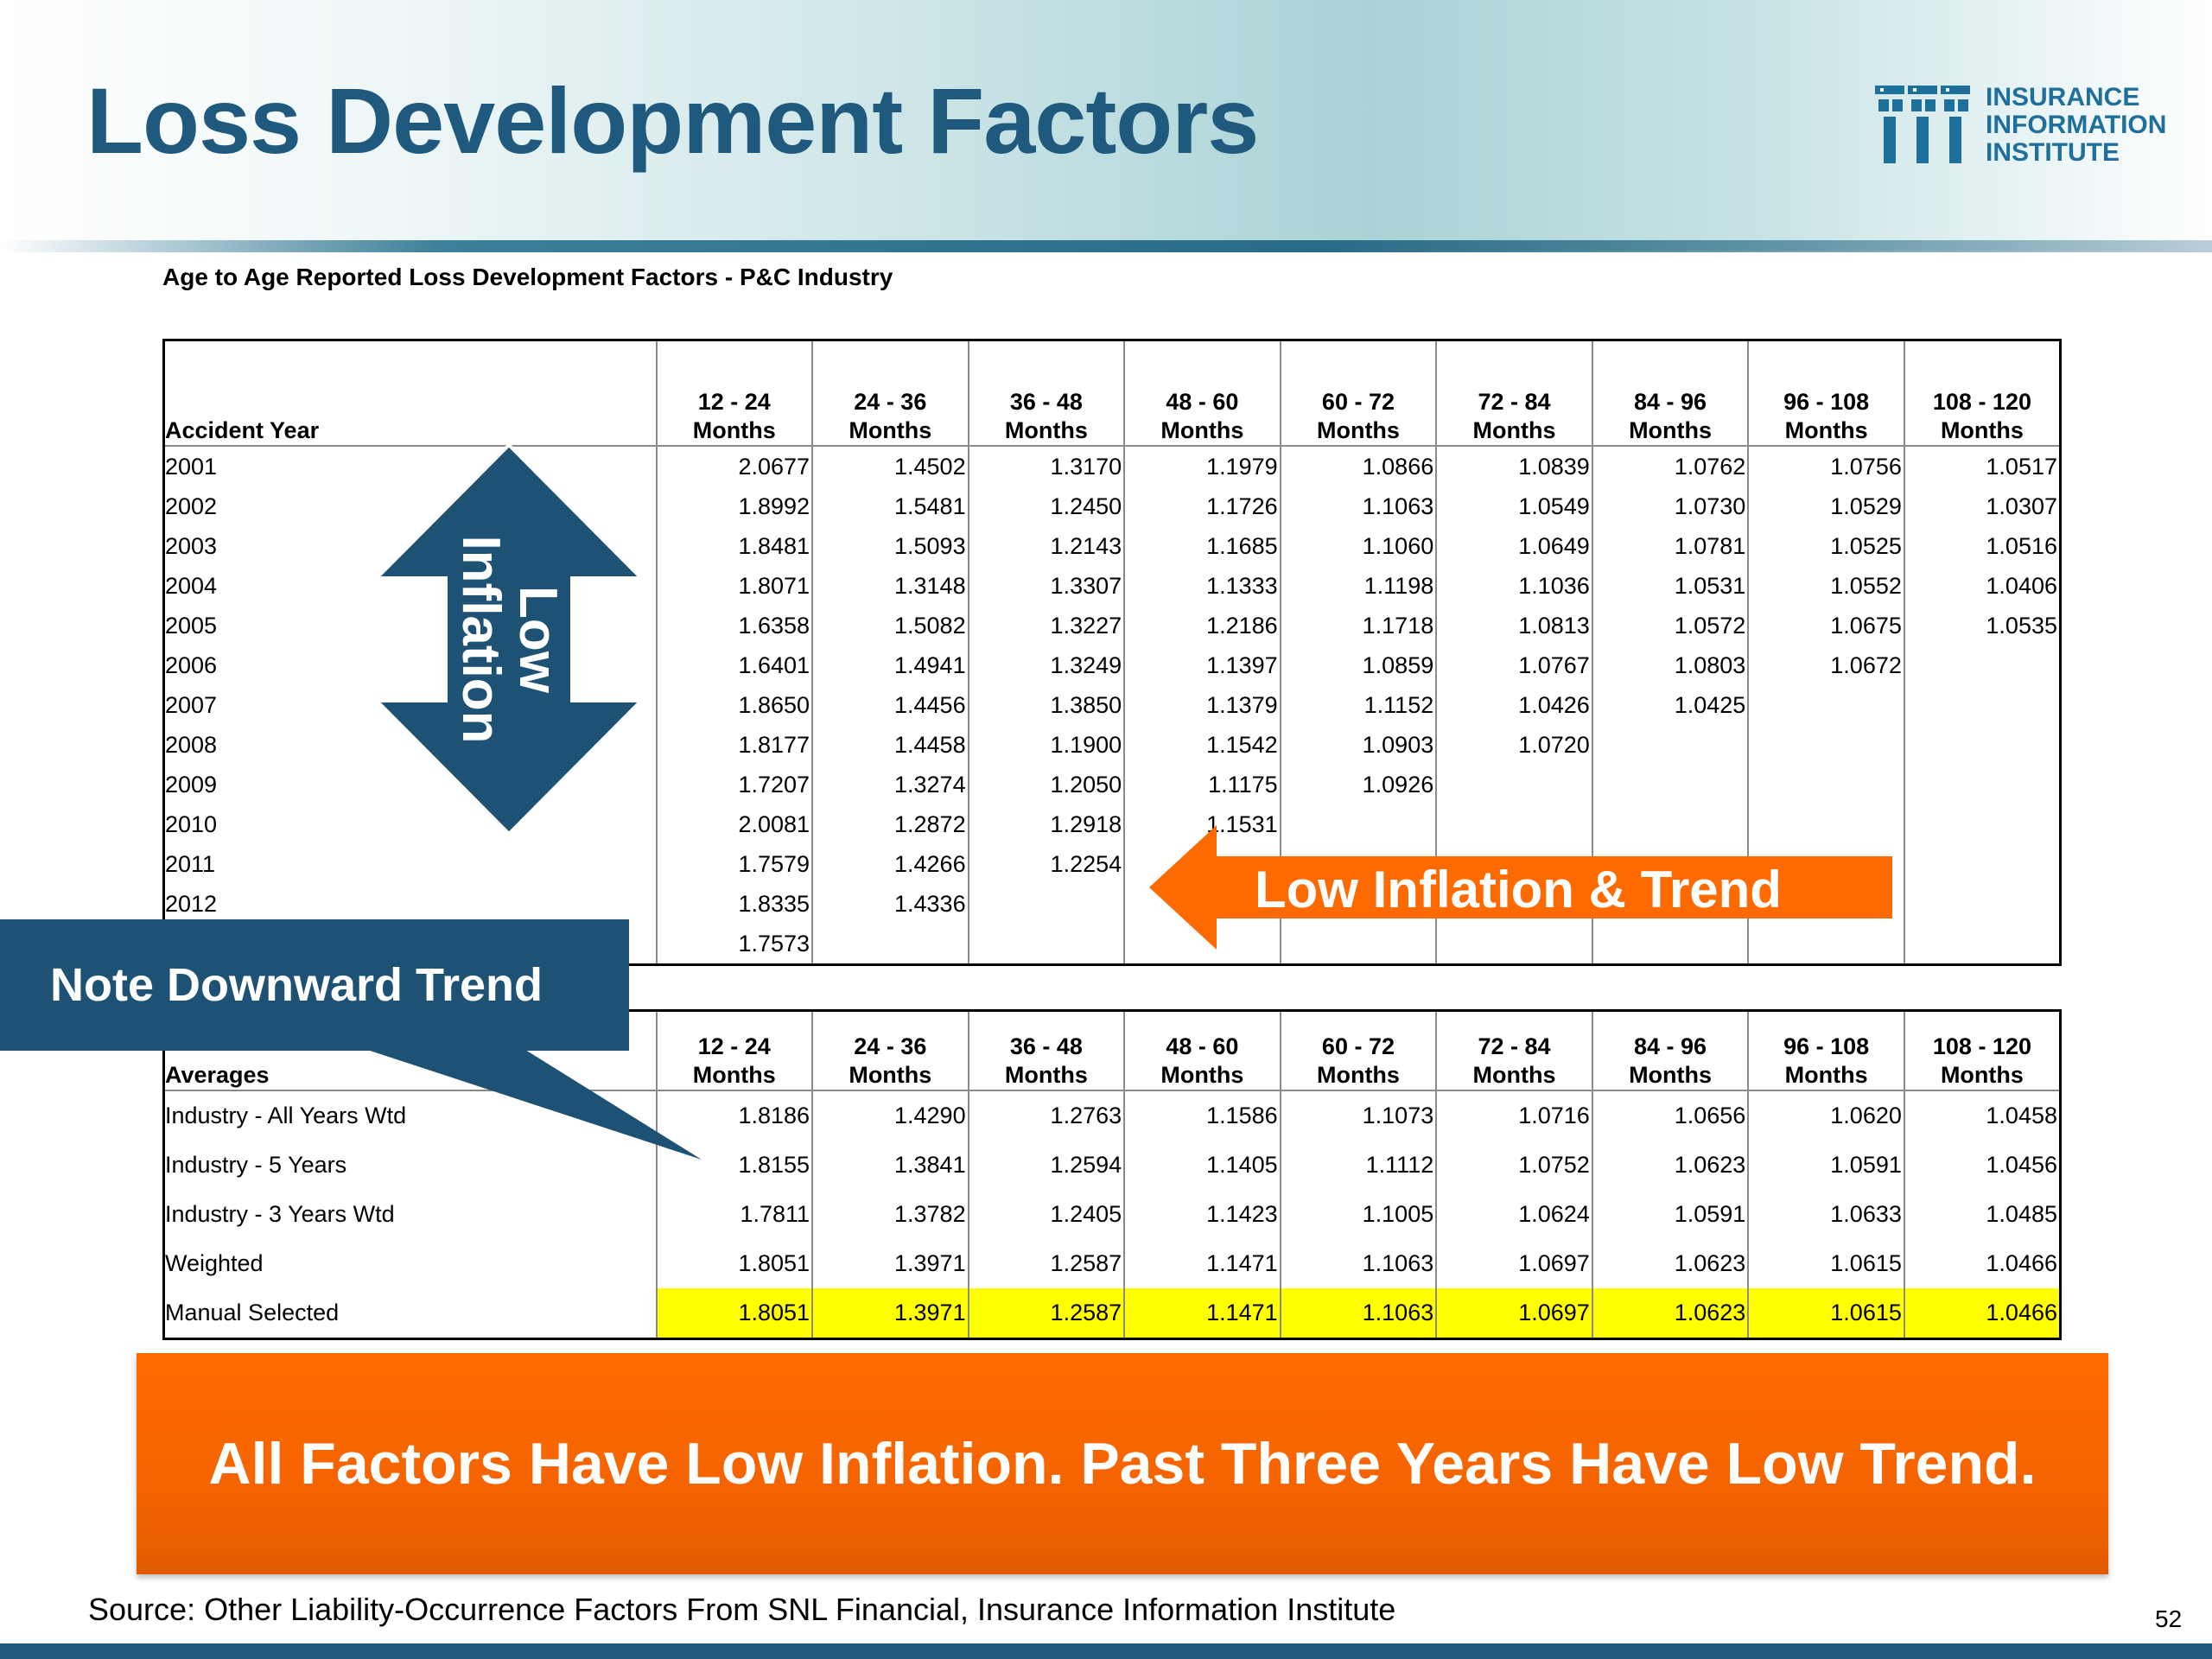  I want to click on factor-cell: 1.1718, so click(1358, 625).